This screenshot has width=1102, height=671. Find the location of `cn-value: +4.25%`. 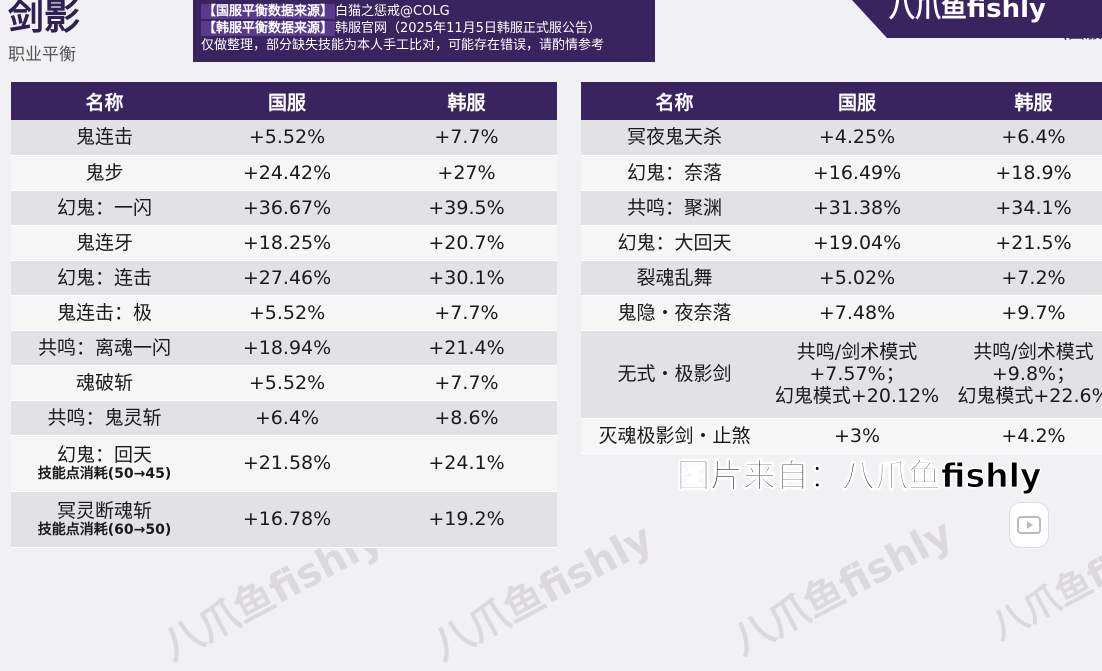

cn-value: +4.25% is located at coordinates (857, 138).